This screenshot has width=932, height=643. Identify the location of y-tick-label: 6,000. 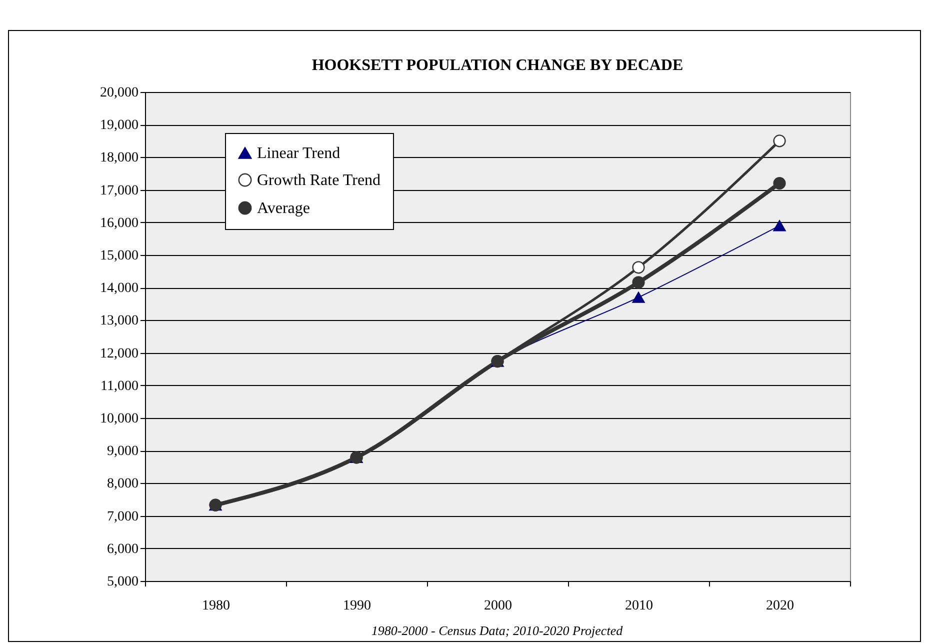
(122, 549).